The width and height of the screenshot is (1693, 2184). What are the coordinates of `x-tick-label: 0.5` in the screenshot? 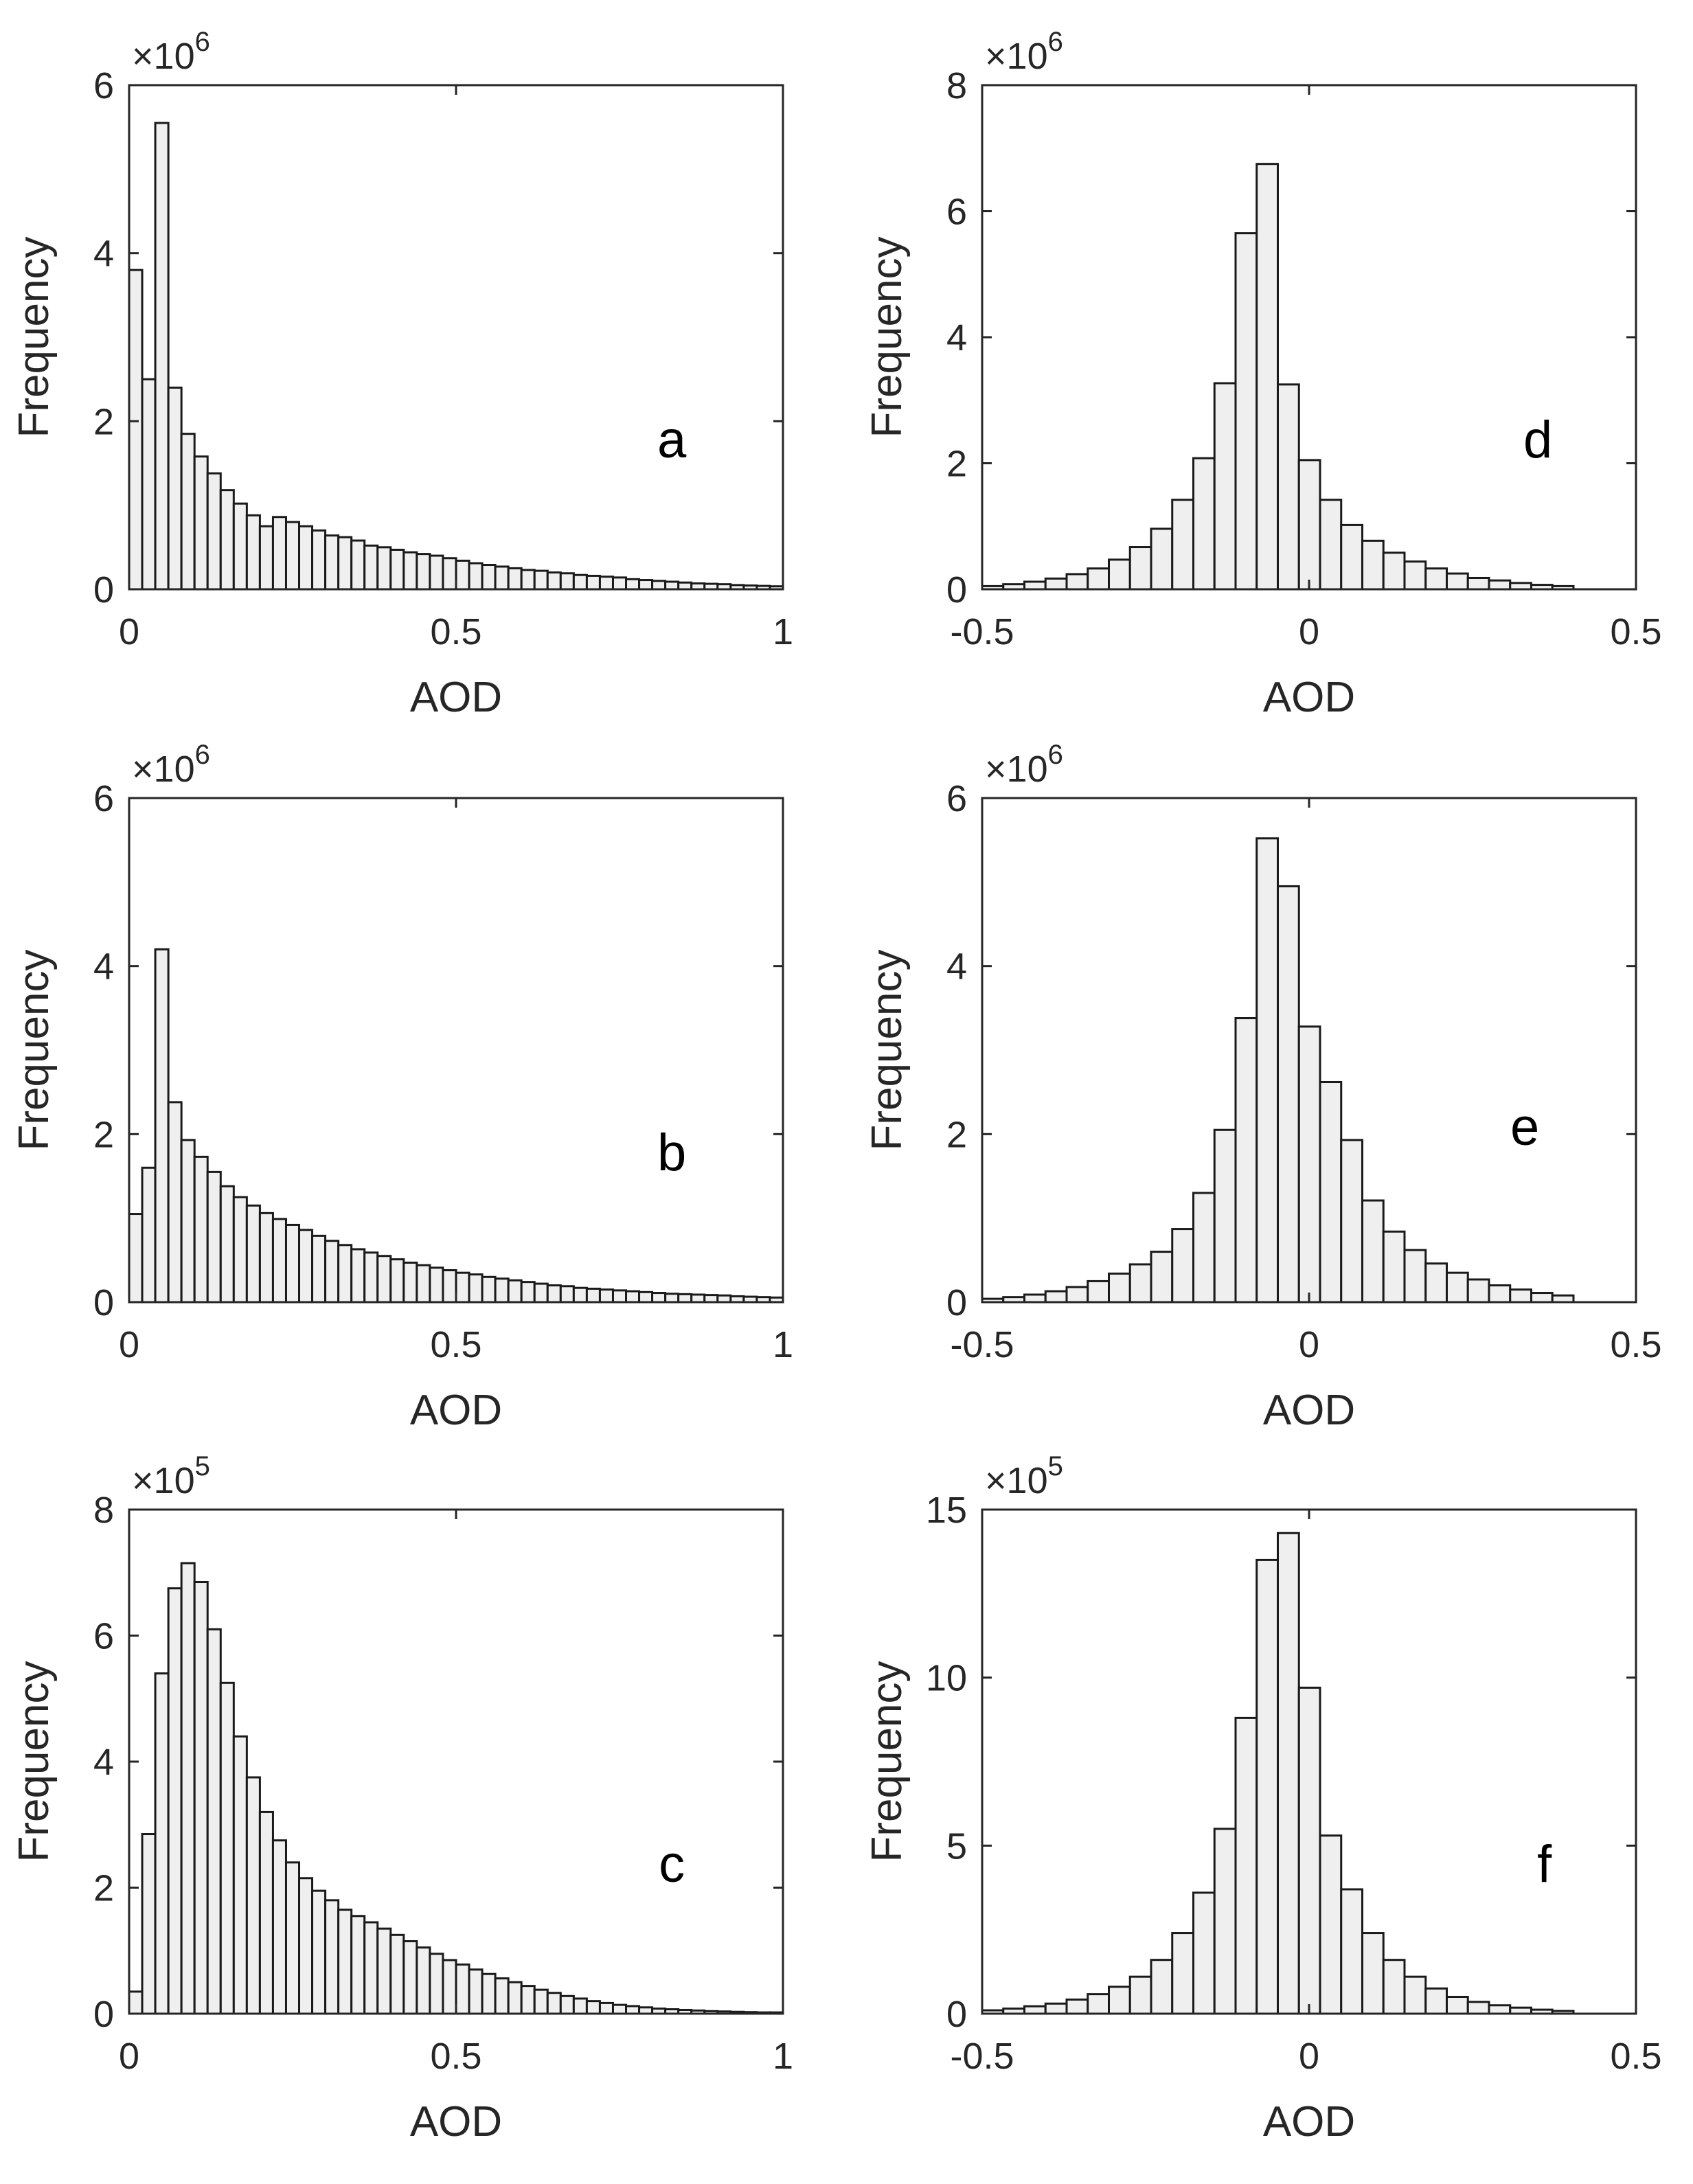 It's located at (455, 631).